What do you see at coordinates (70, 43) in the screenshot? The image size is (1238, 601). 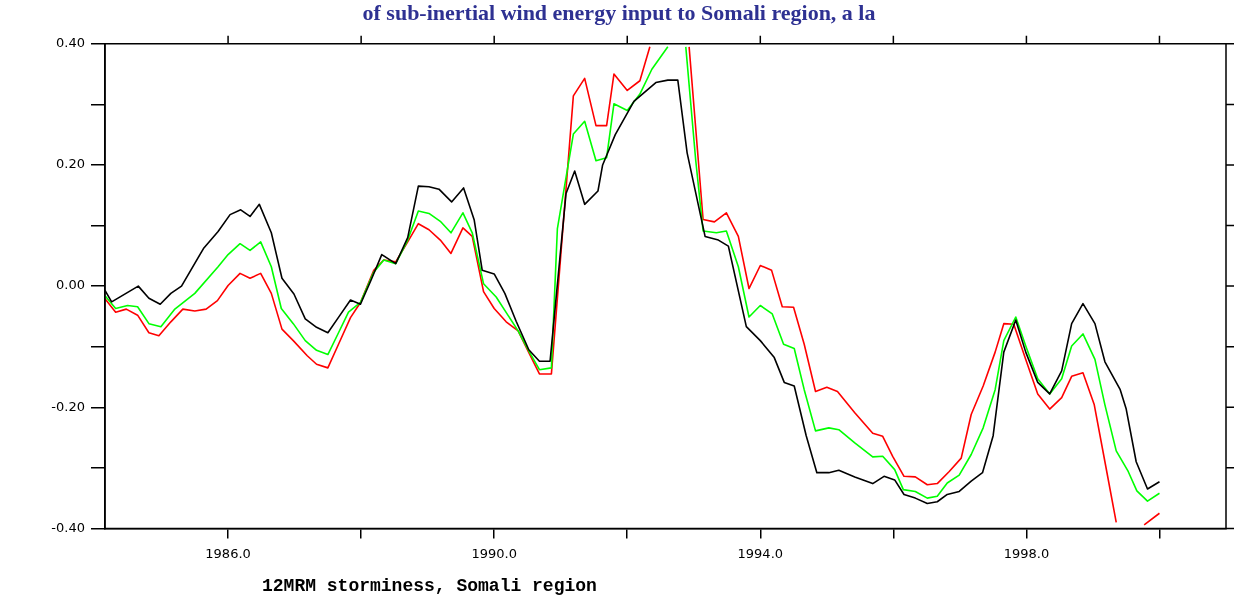 I see `y-tick-label: 0.40` at bounding box center [70, 43].